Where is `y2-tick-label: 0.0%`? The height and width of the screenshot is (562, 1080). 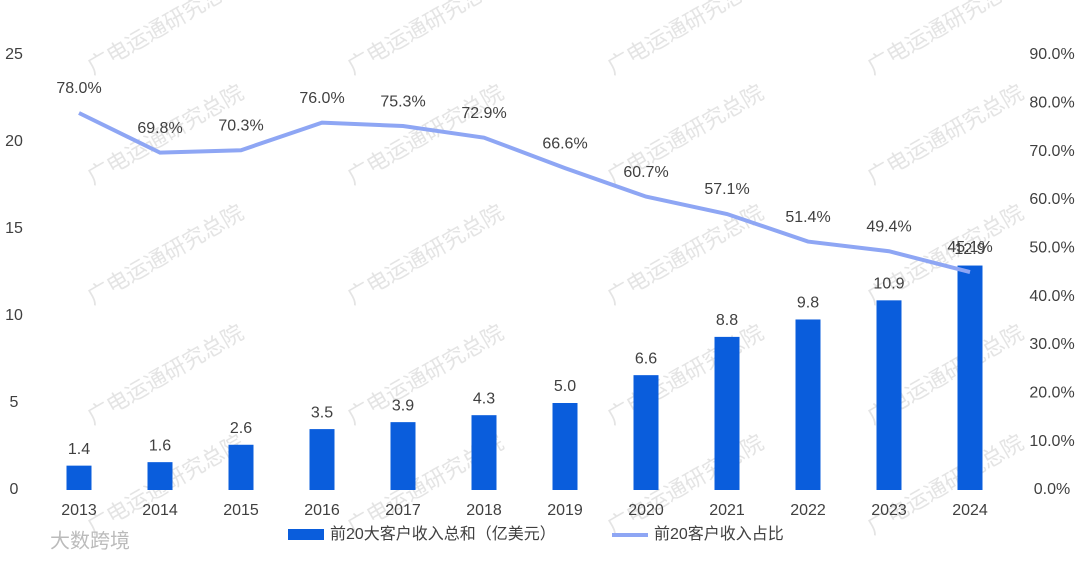
y2-tick-label: 0.0% is located at coordinates (1052, 489).